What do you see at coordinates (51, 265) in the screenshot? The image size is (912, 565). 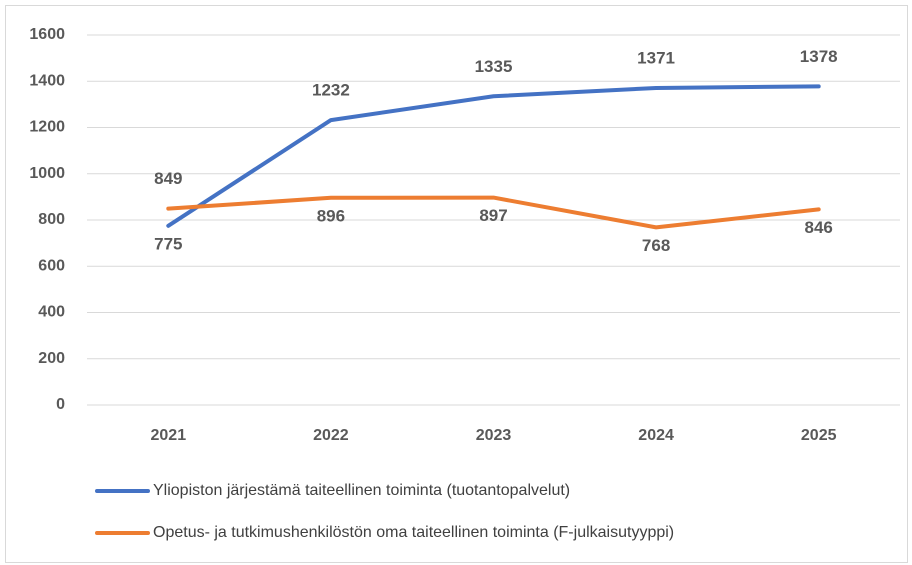 I see `y-tick-label: 600` at bounding box center [51, 265].